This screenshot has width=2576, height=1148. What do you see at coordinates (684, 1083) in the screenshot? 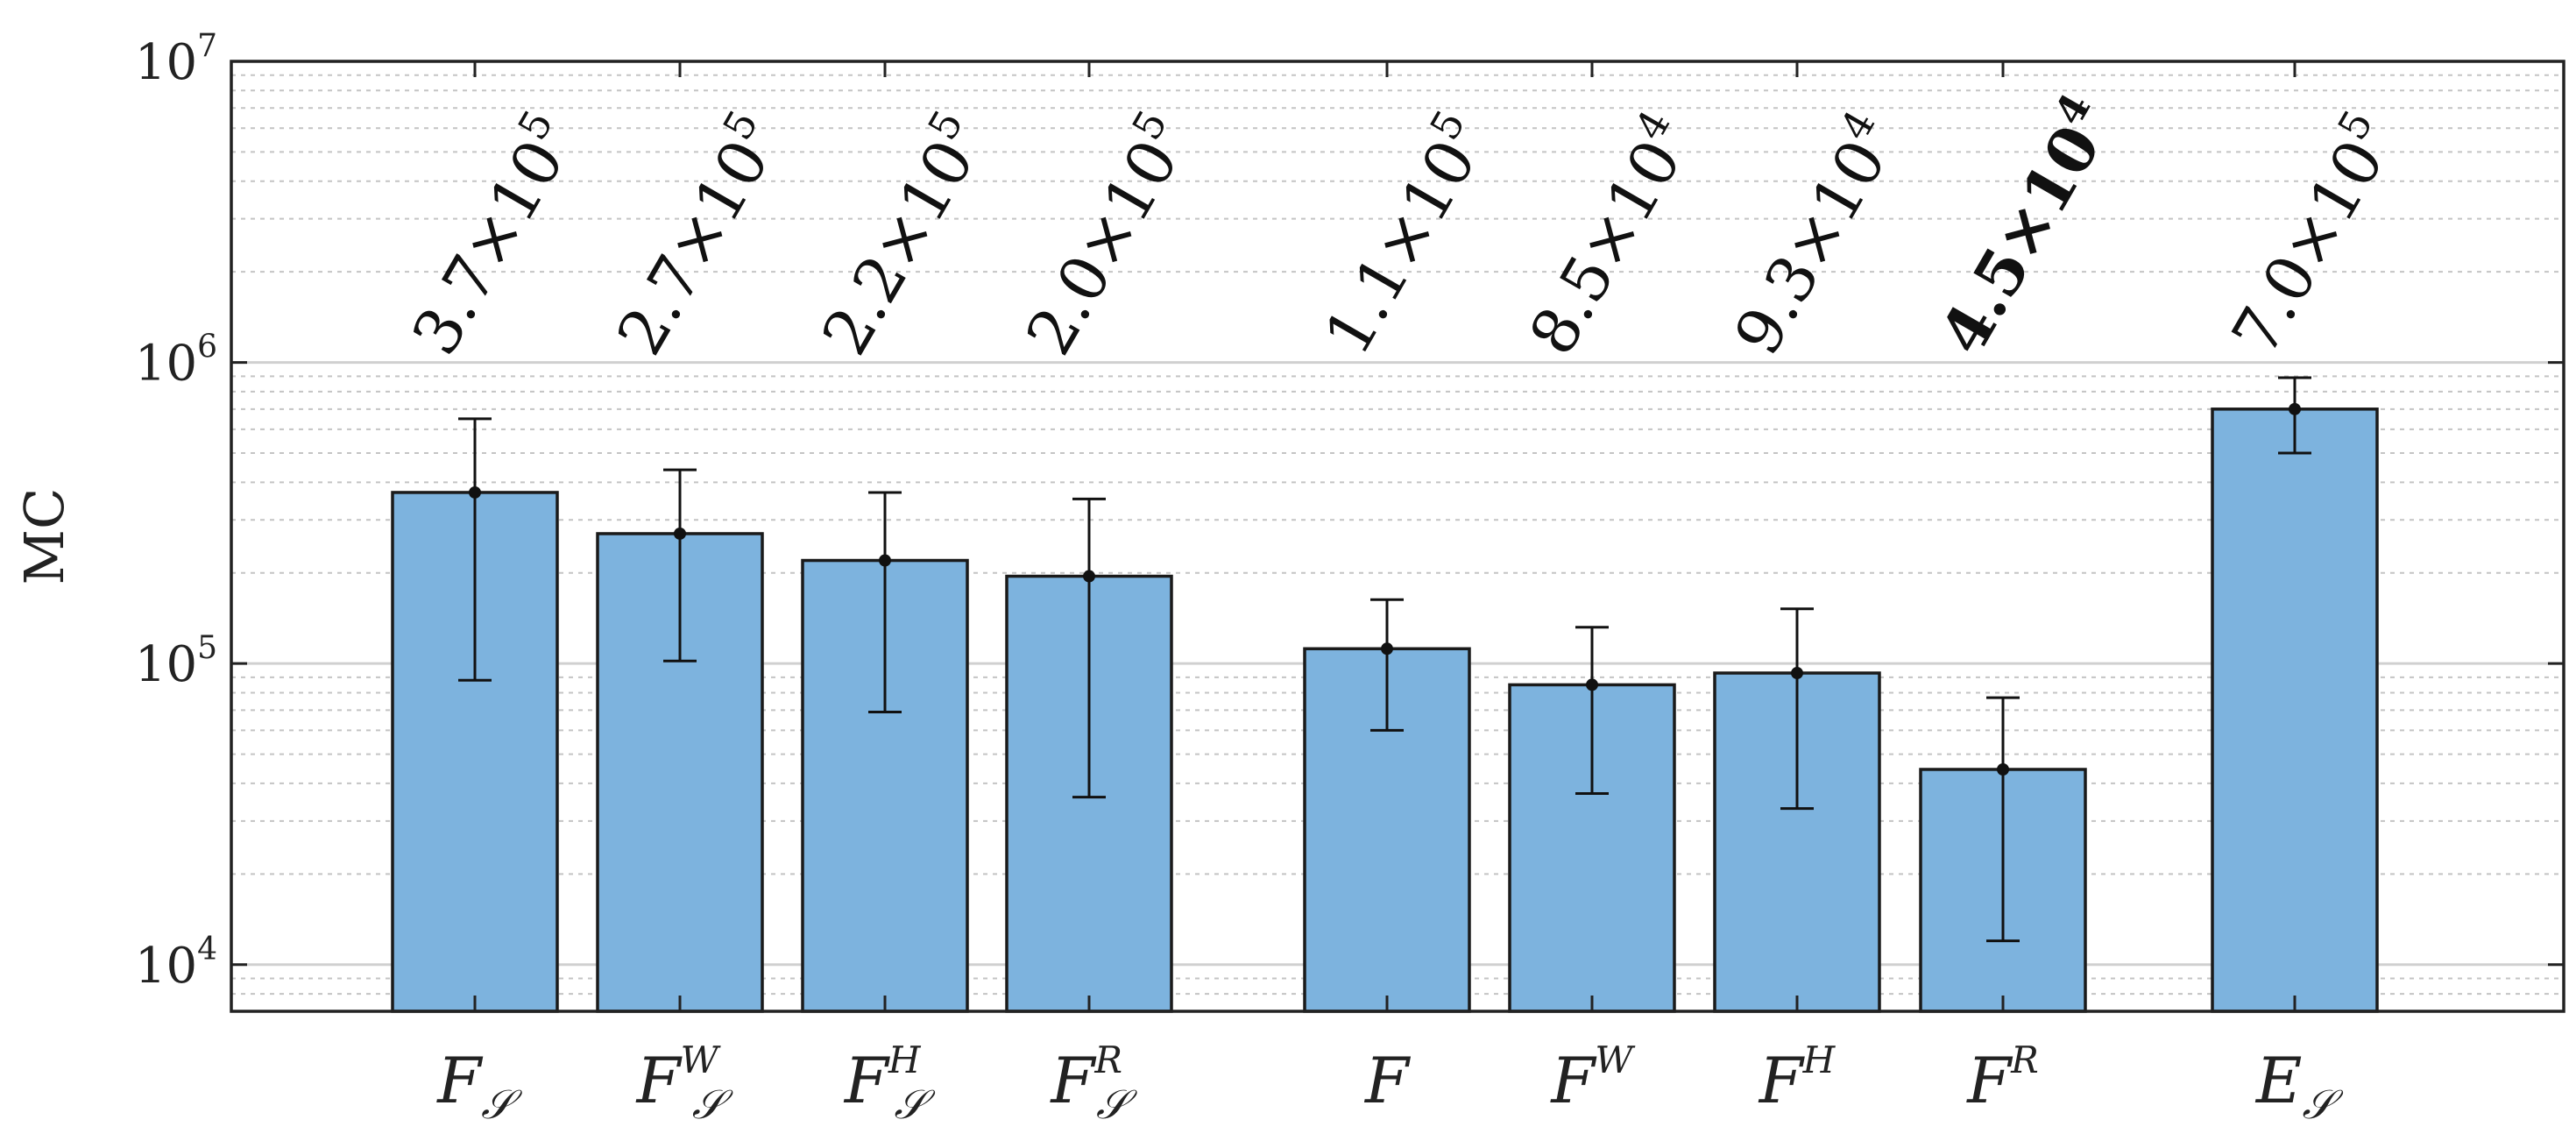
I see `x-tick-label: FW 𝒮` at bounding box center [684, 1083].